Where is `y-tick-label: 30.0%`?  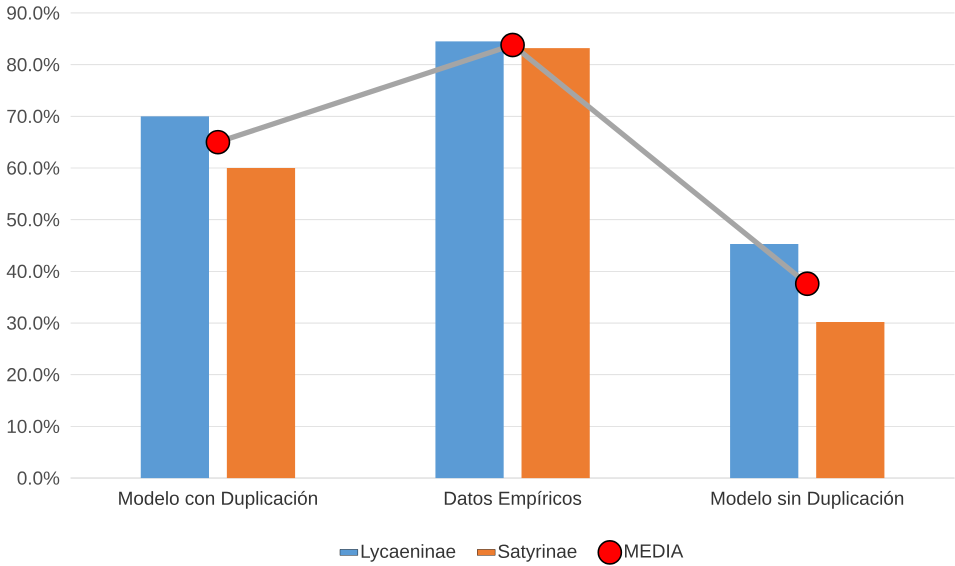
y-tick-label: 30.0% is located at coordinates (33, 323).